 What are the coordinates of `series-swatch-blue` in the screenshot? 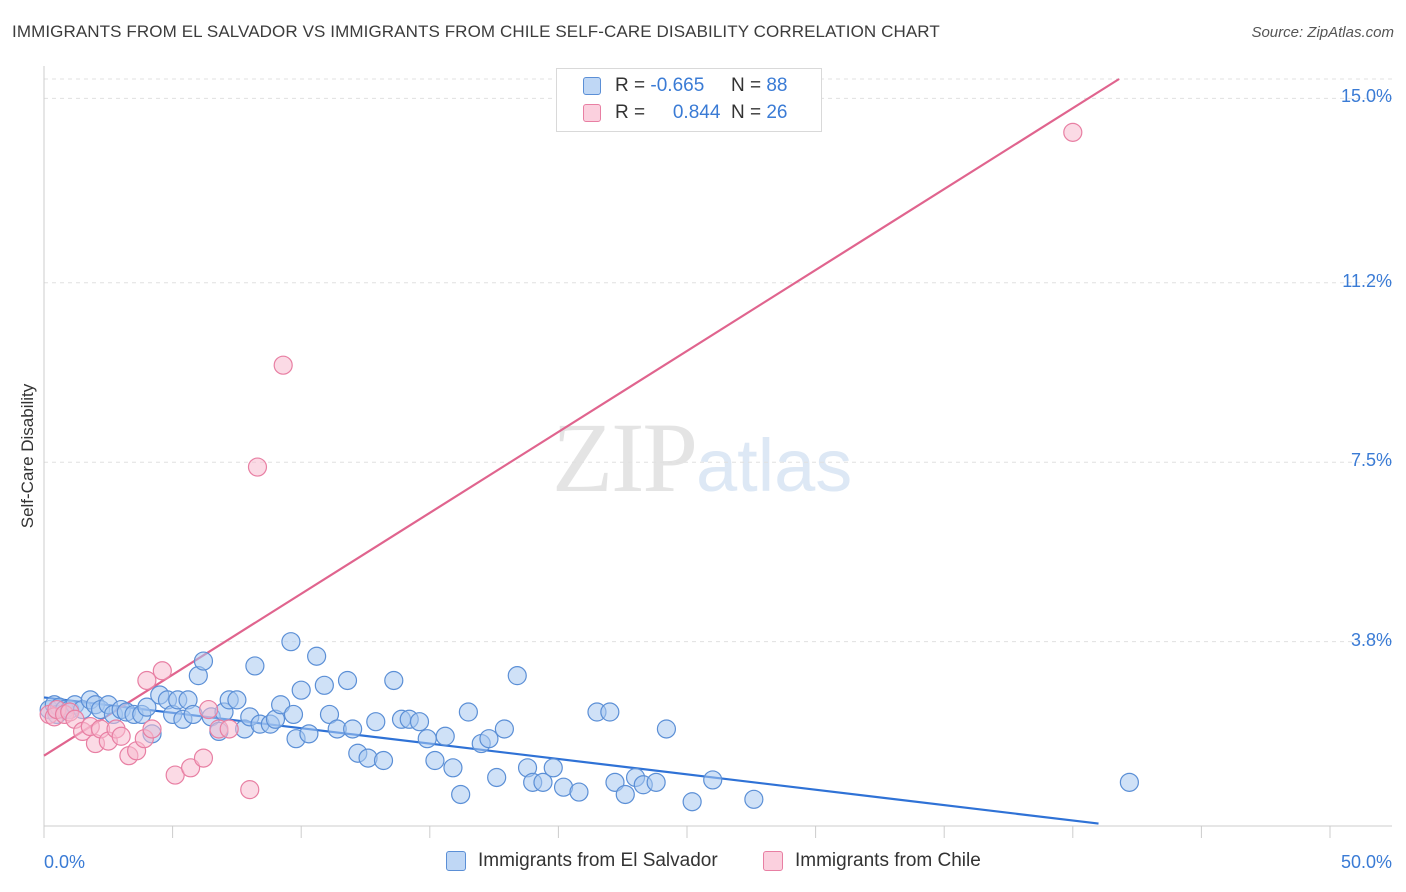 It's located at (456, 861).